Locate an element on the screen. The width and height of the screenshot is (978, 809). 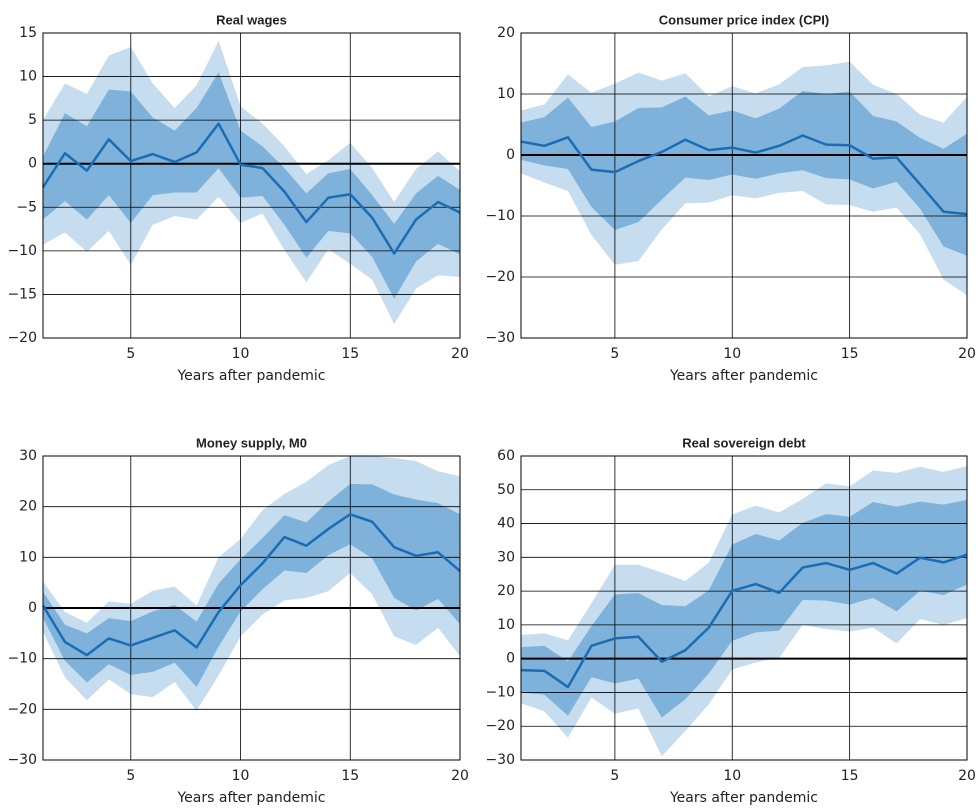
y-tick-label: −5 is located at coordinates (26, 207).